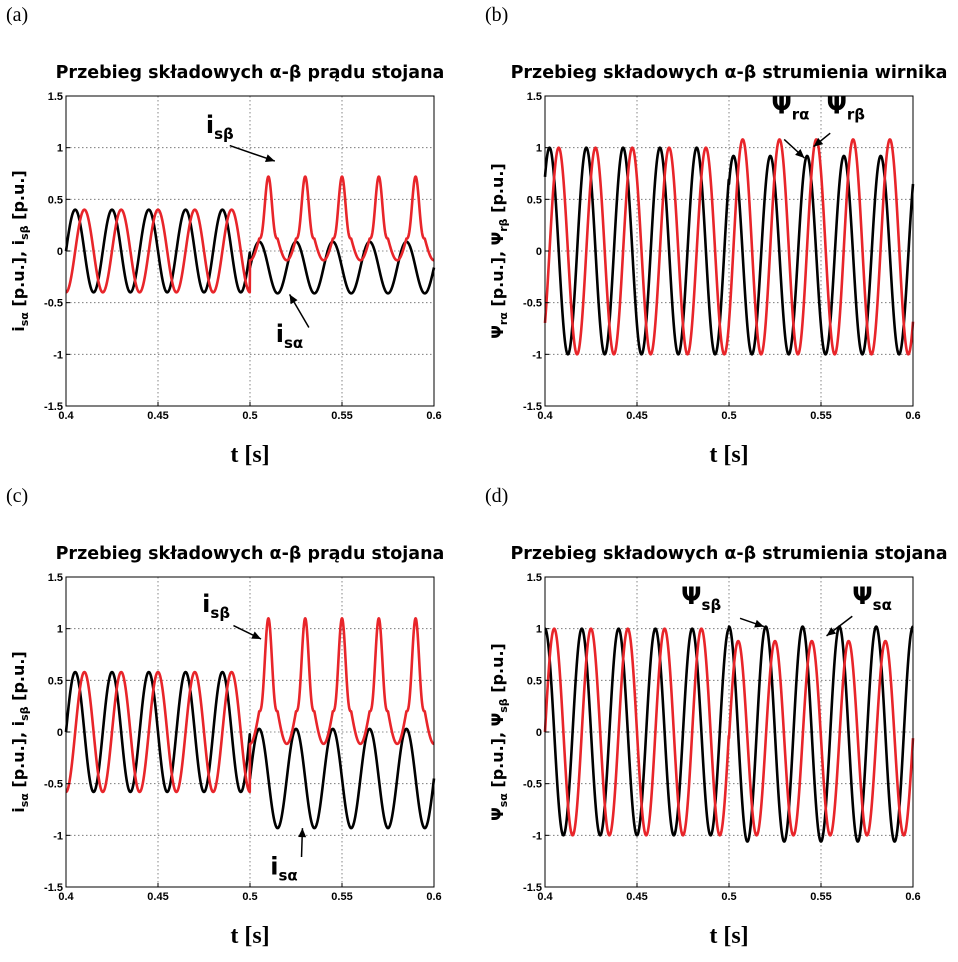 The width and height of the screenshot is (958, 962). I want to click on y-axis-label: Ψsα [p.u.], Ψsβ [p.u.], so click(499, 732).